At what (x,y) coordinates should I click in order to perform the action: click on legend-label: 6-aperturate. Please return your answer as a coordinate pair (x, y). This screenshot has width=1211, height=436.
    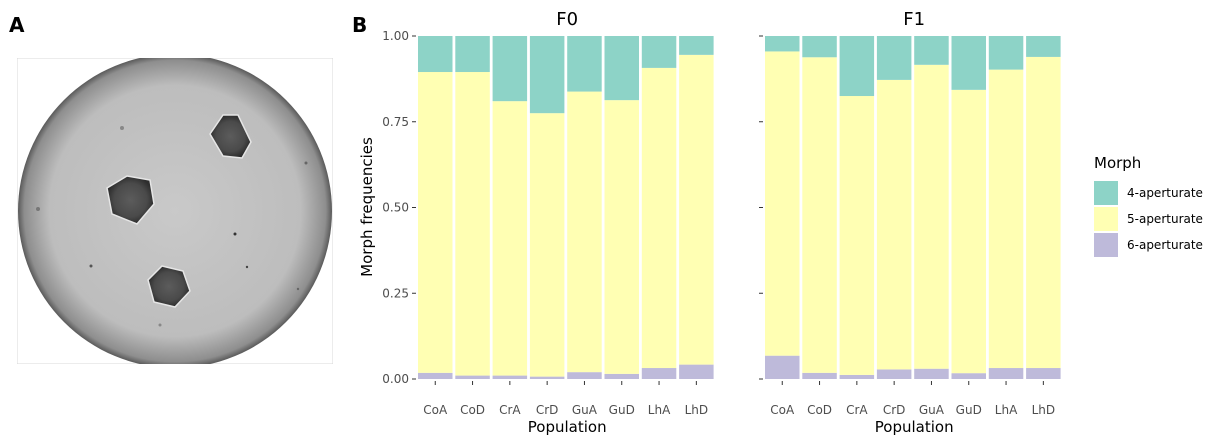
    Looking at the image, I should click on (1165, 245).